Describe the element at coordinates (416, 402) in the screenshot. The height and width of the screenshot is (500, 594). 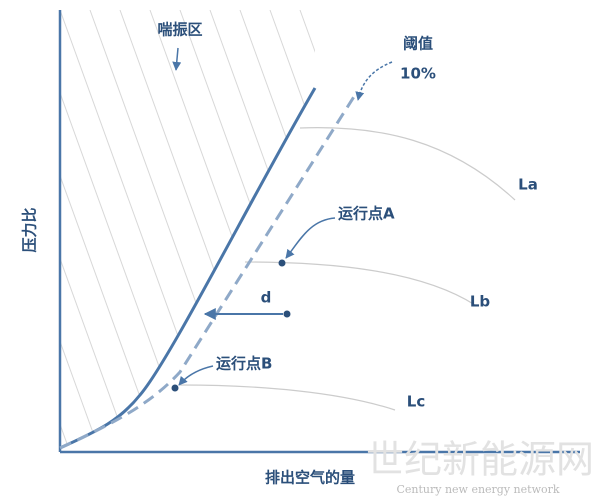
I see `speed-line-label: Lc` at that location.